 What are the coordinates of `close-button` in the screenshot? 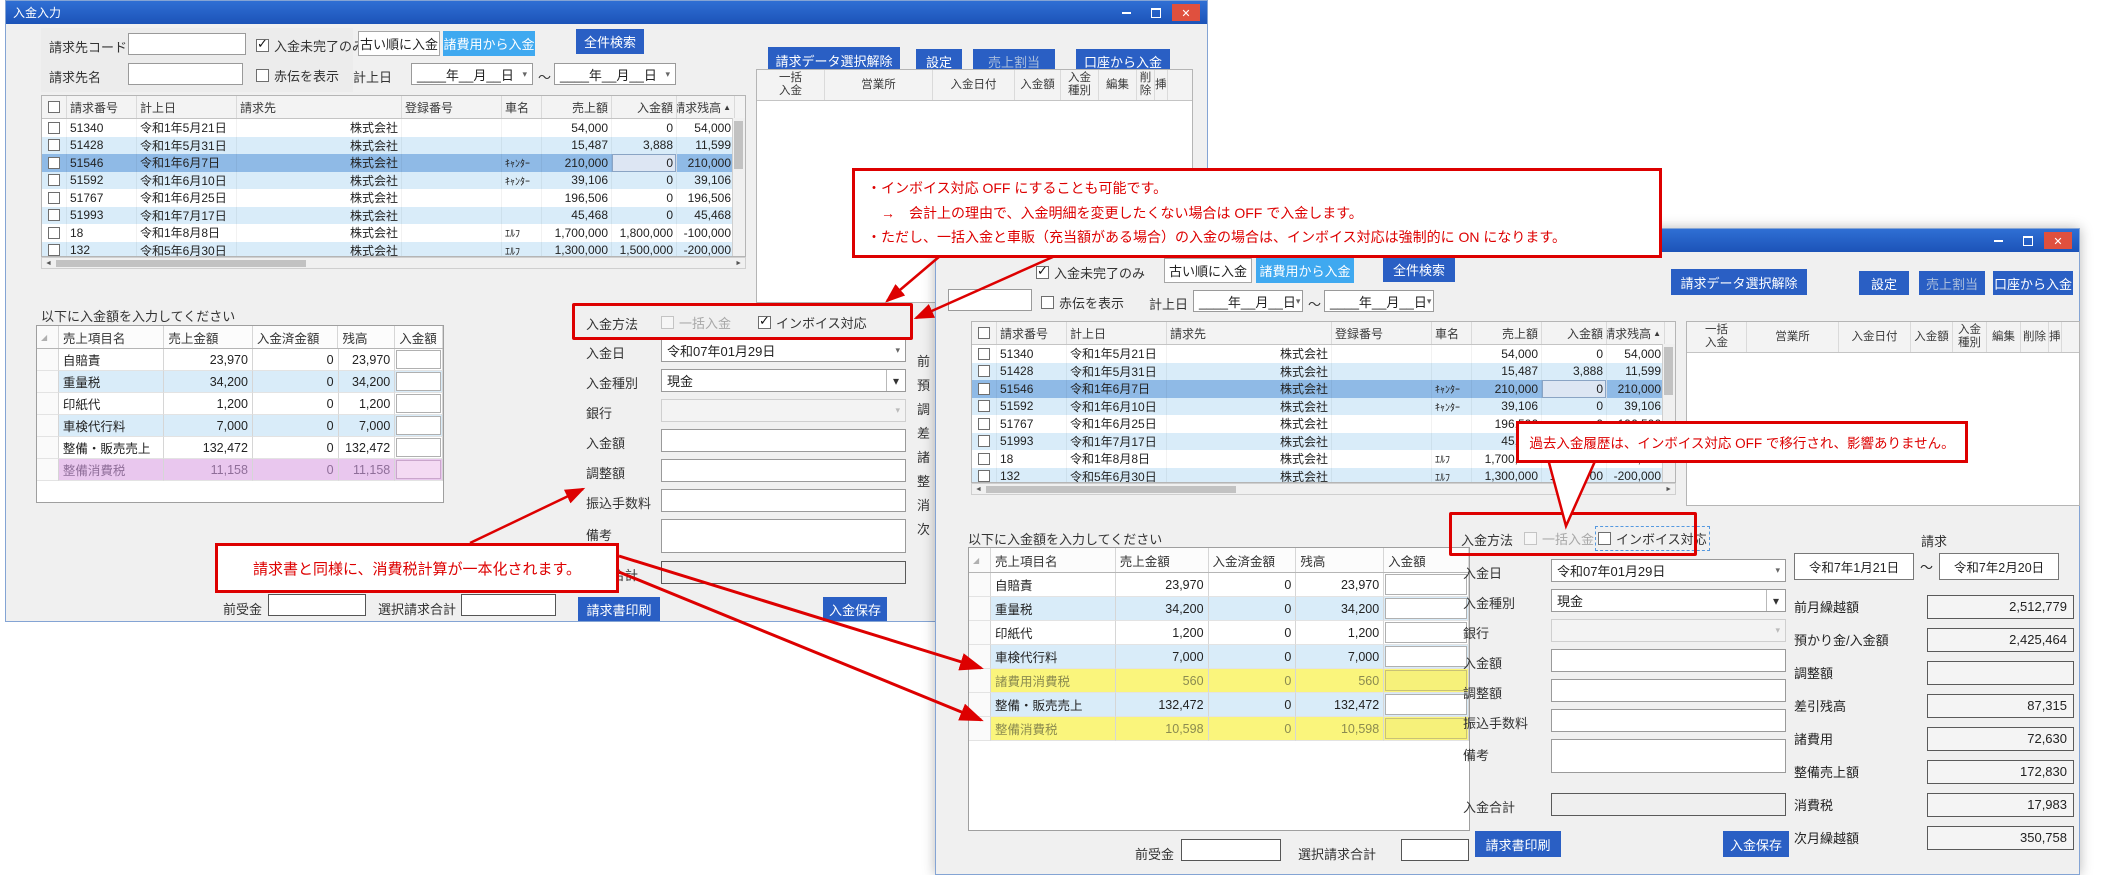 It's located at (1186, 12).